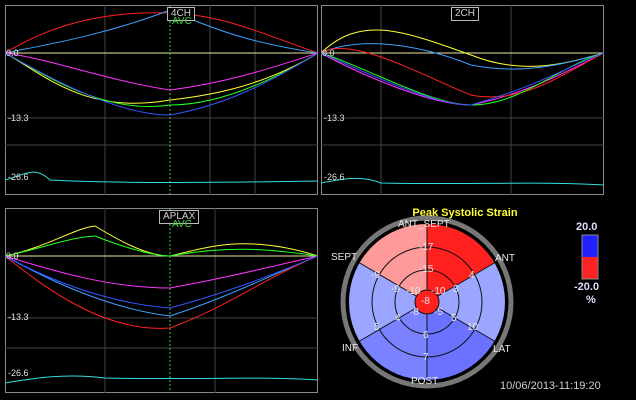 This screenshot has width=636, height=400. What do you see at coordinates (182, 224) in the screenshot?
I see `avc-label-aplax: AVC` at bounding box center [182, 224].